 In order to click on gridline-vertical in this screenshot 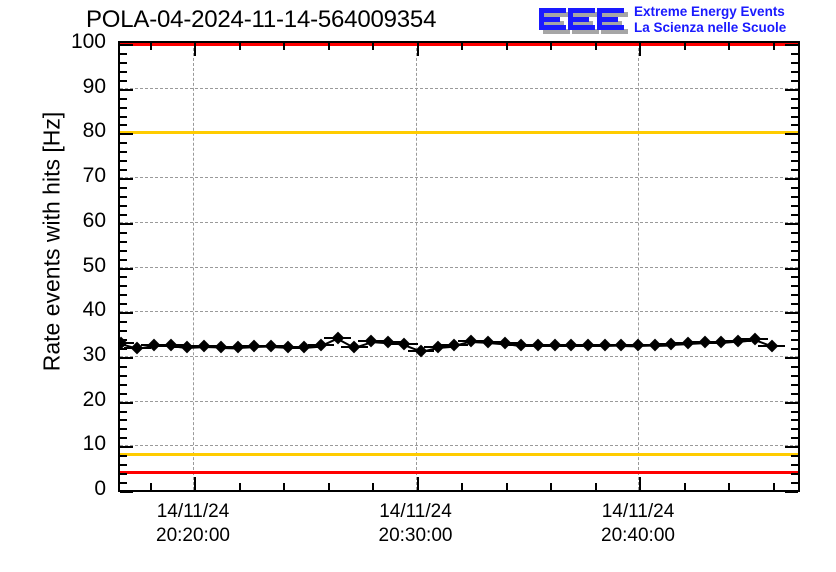, I will do `click(638, 266)`.